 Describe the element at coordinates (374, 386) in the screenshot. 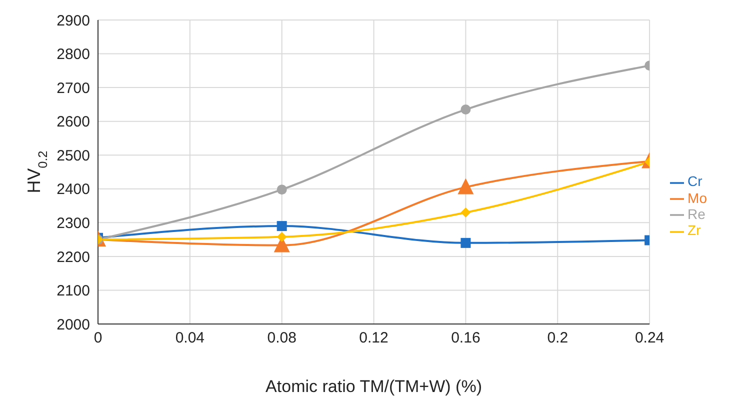

I see `x-axis-title: Atomic ratio TM/(TM+W) (%)` at that location.